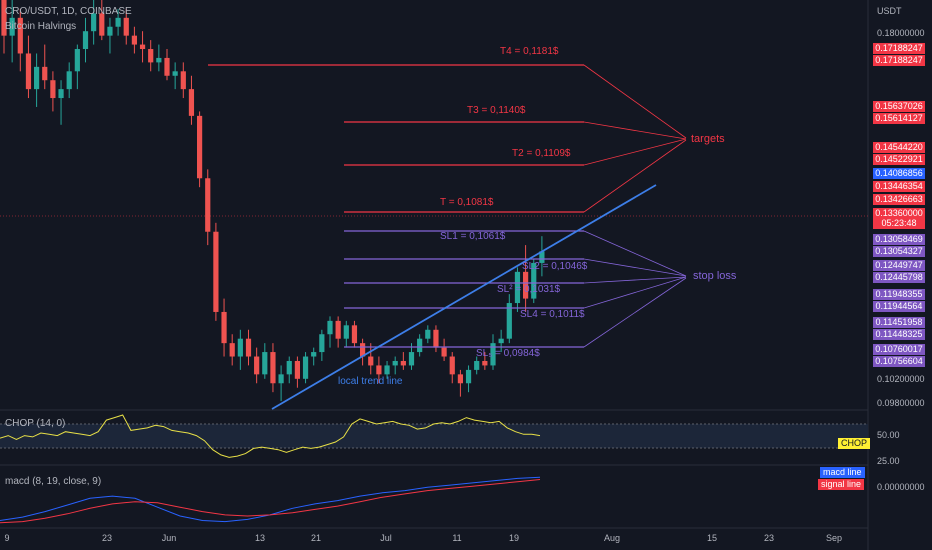 The width and height of the screenshot is (932, 550). I want to click on targets-callouts, so click(635, 138).